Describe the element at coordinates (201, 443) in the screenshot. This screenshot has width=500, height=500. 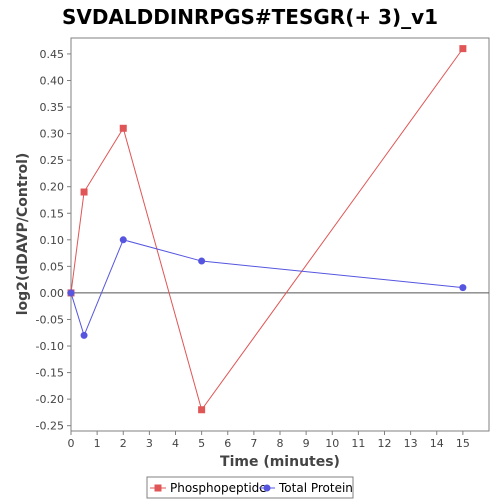
I see `x-tick-label: 5` at that location.